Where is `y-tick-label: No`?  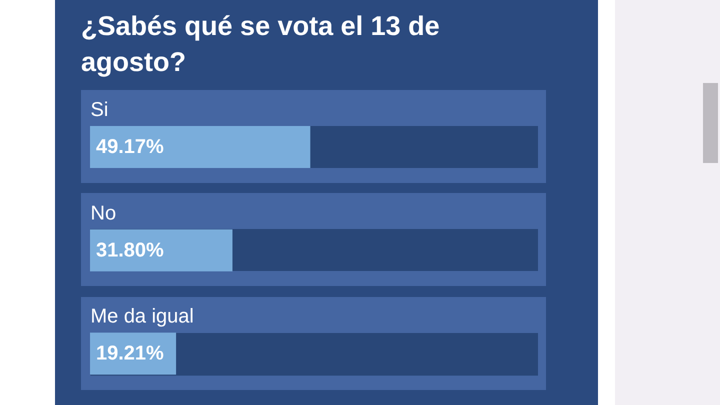 y-tick-label: No is located at coordinates (103, 213).